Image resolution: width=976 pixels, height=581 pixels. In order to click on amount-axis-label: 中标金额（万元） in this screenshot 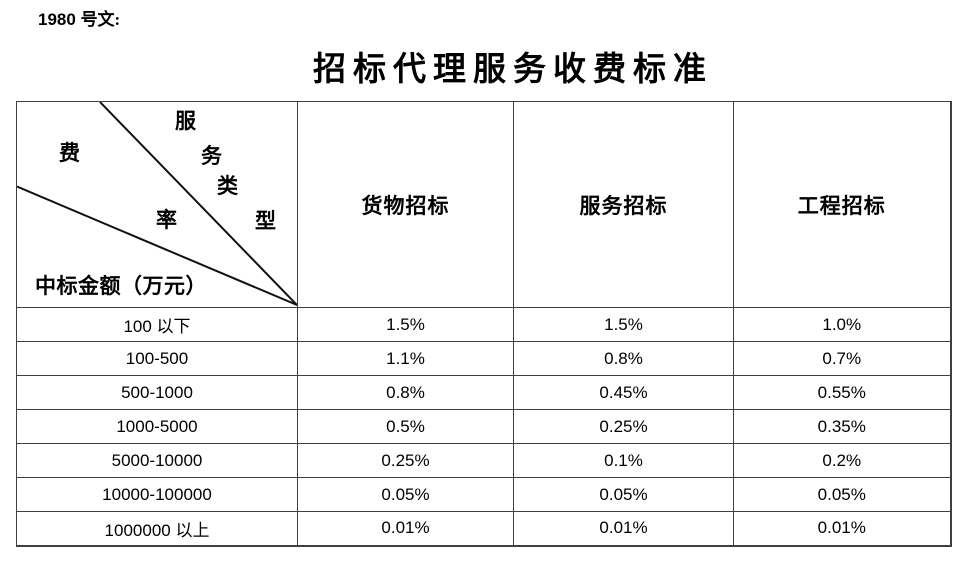, I will do `click(121, 286)`.